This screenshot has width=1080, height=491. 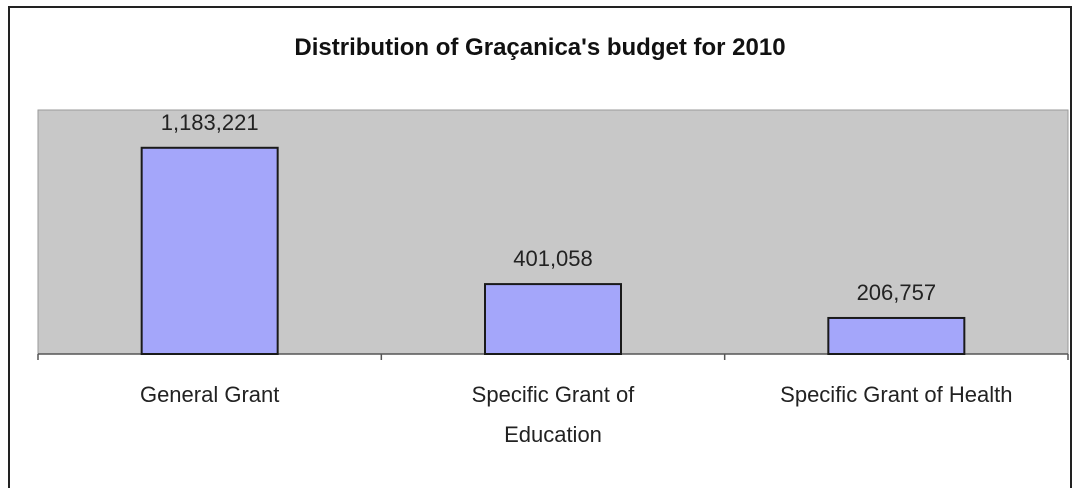 I want to click on data-label: 401,058, so click(x=553, y=258).